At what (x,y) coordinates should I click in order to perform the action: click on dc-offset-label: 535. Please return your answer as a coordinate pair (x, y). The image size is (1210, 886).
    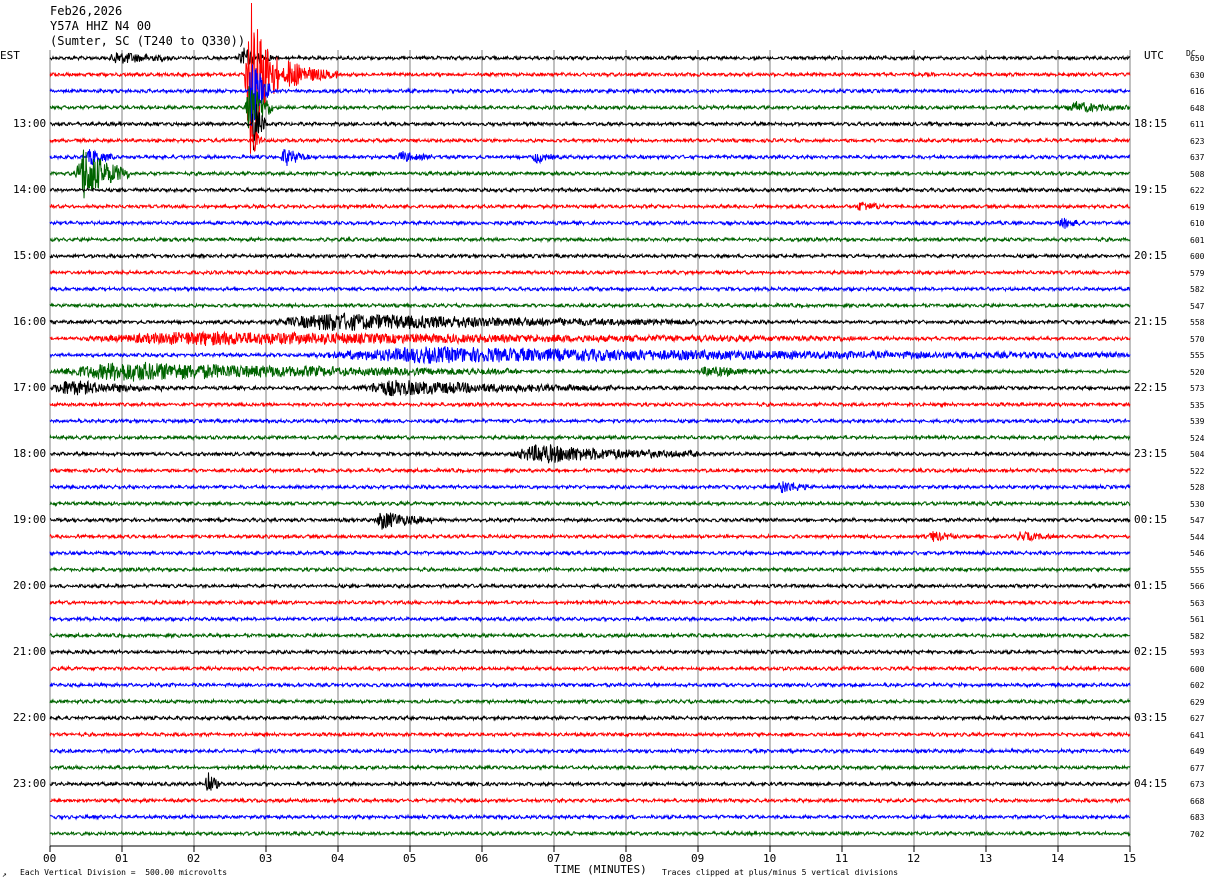
    Looking at the image, I should click on (1197, 405).